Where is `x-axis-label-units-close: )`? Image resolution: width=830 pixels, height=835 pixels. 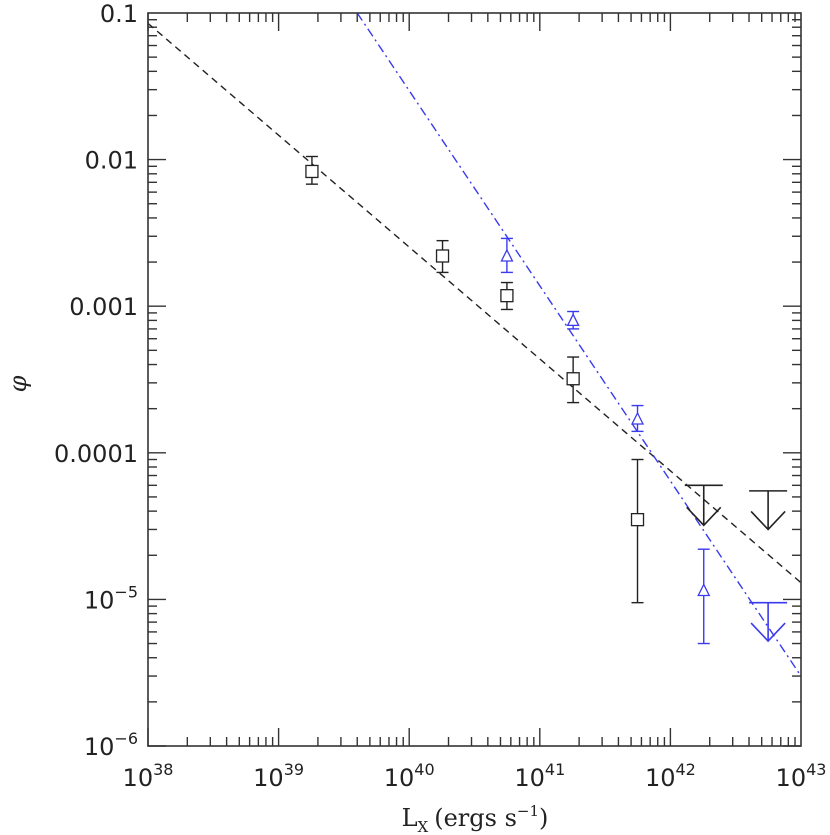
x-axis-label-units-close: ) is located at coordinates (543, 818).